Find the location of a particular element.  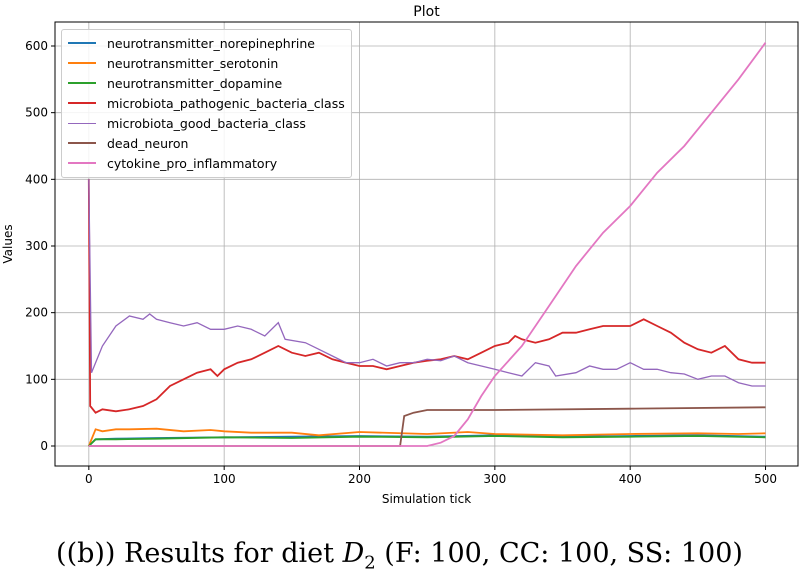

legend-item: cytokine_pro_inflammatory is located at coordinates (206, 163).